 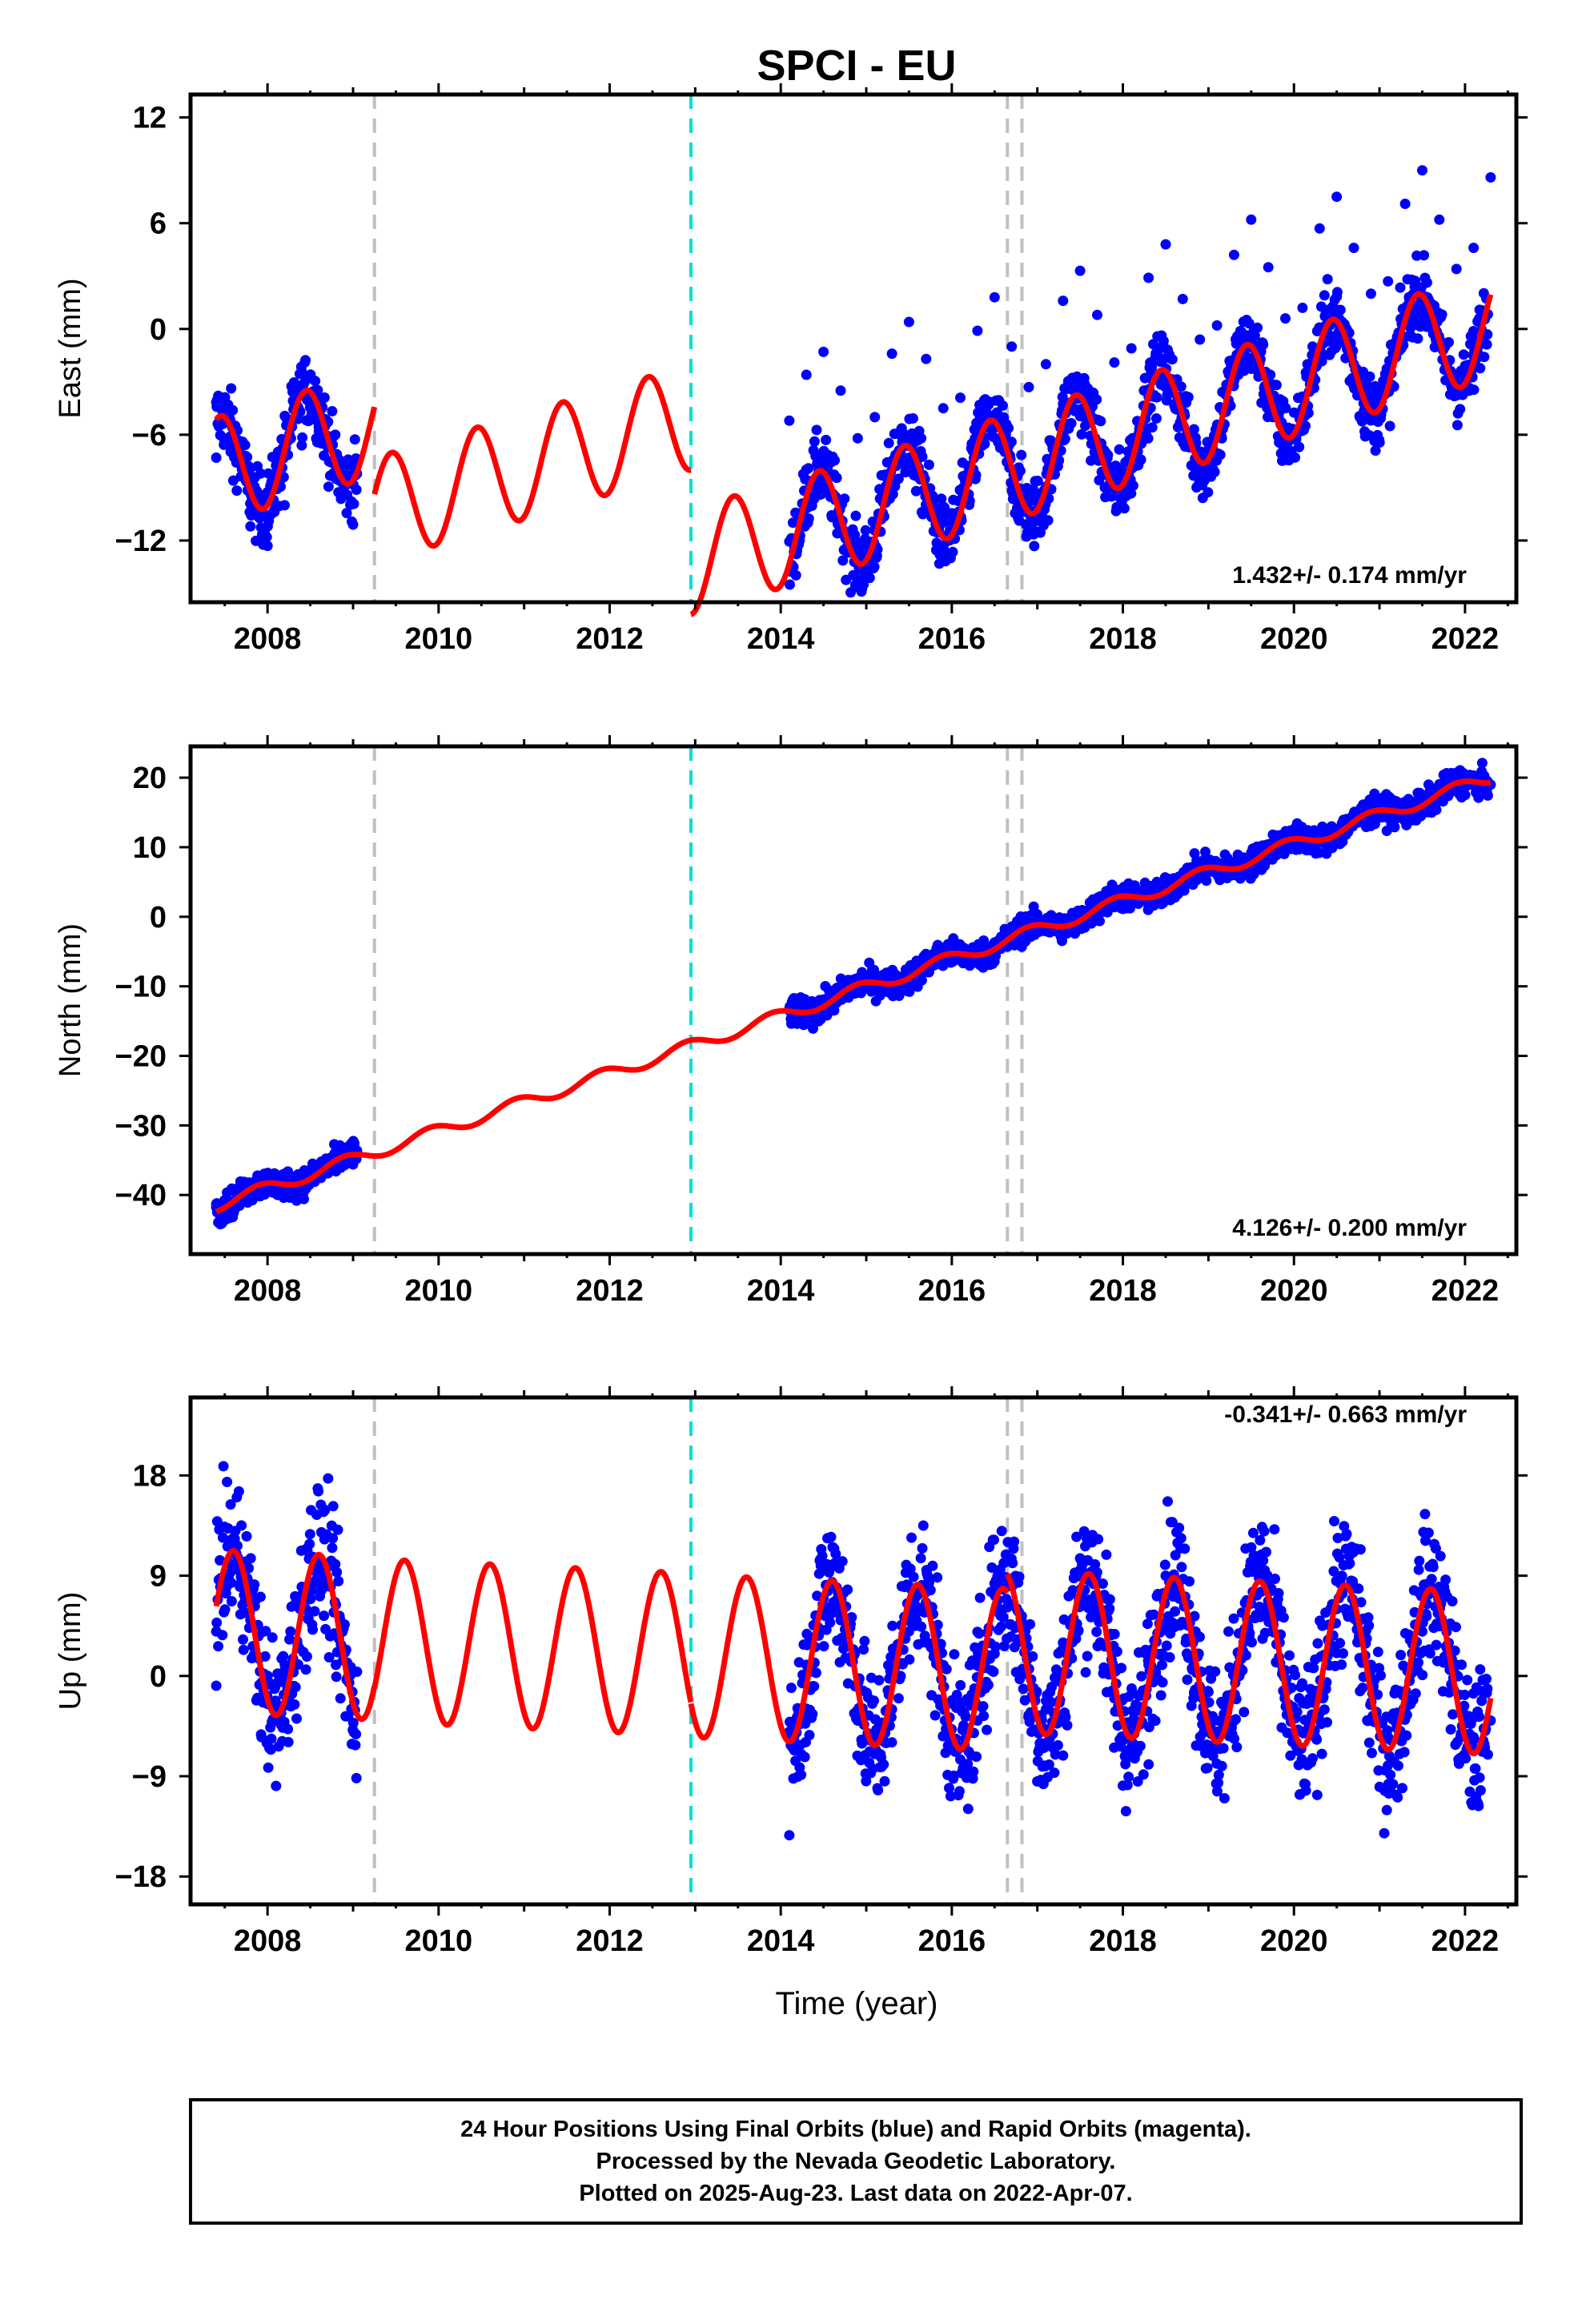 What do you see at coordinates (141, 988) in the screenshot?
I see `north-y-tick-label: −10` at bounding box center [141, 988].